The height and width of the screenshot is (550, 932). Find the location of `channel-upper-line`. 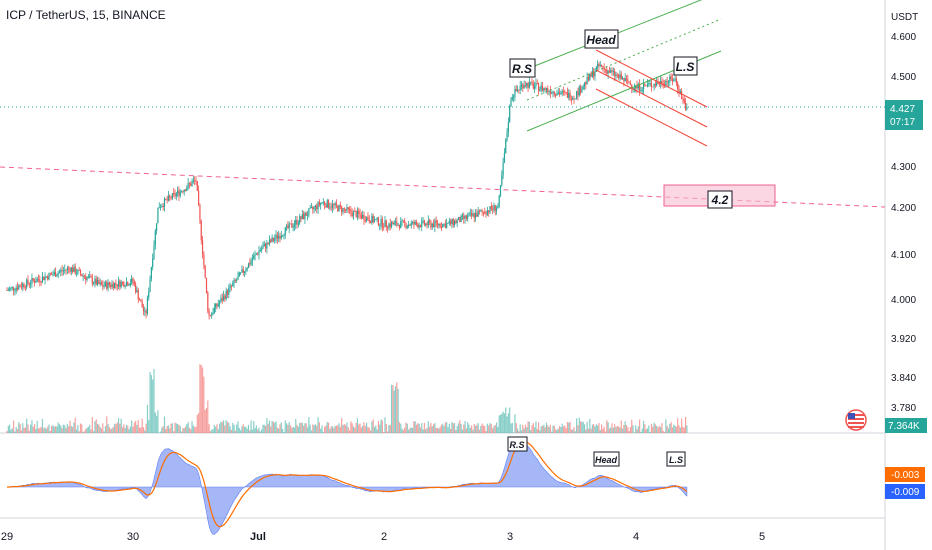

channel-upper-line is located at coordinates (623, 35).